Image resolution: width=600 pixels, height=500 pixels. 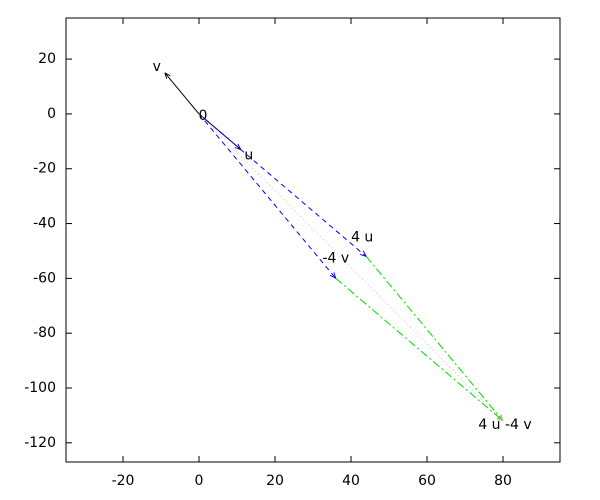 I want to click on x-tick-label: -20, so click(x=123, y=481).